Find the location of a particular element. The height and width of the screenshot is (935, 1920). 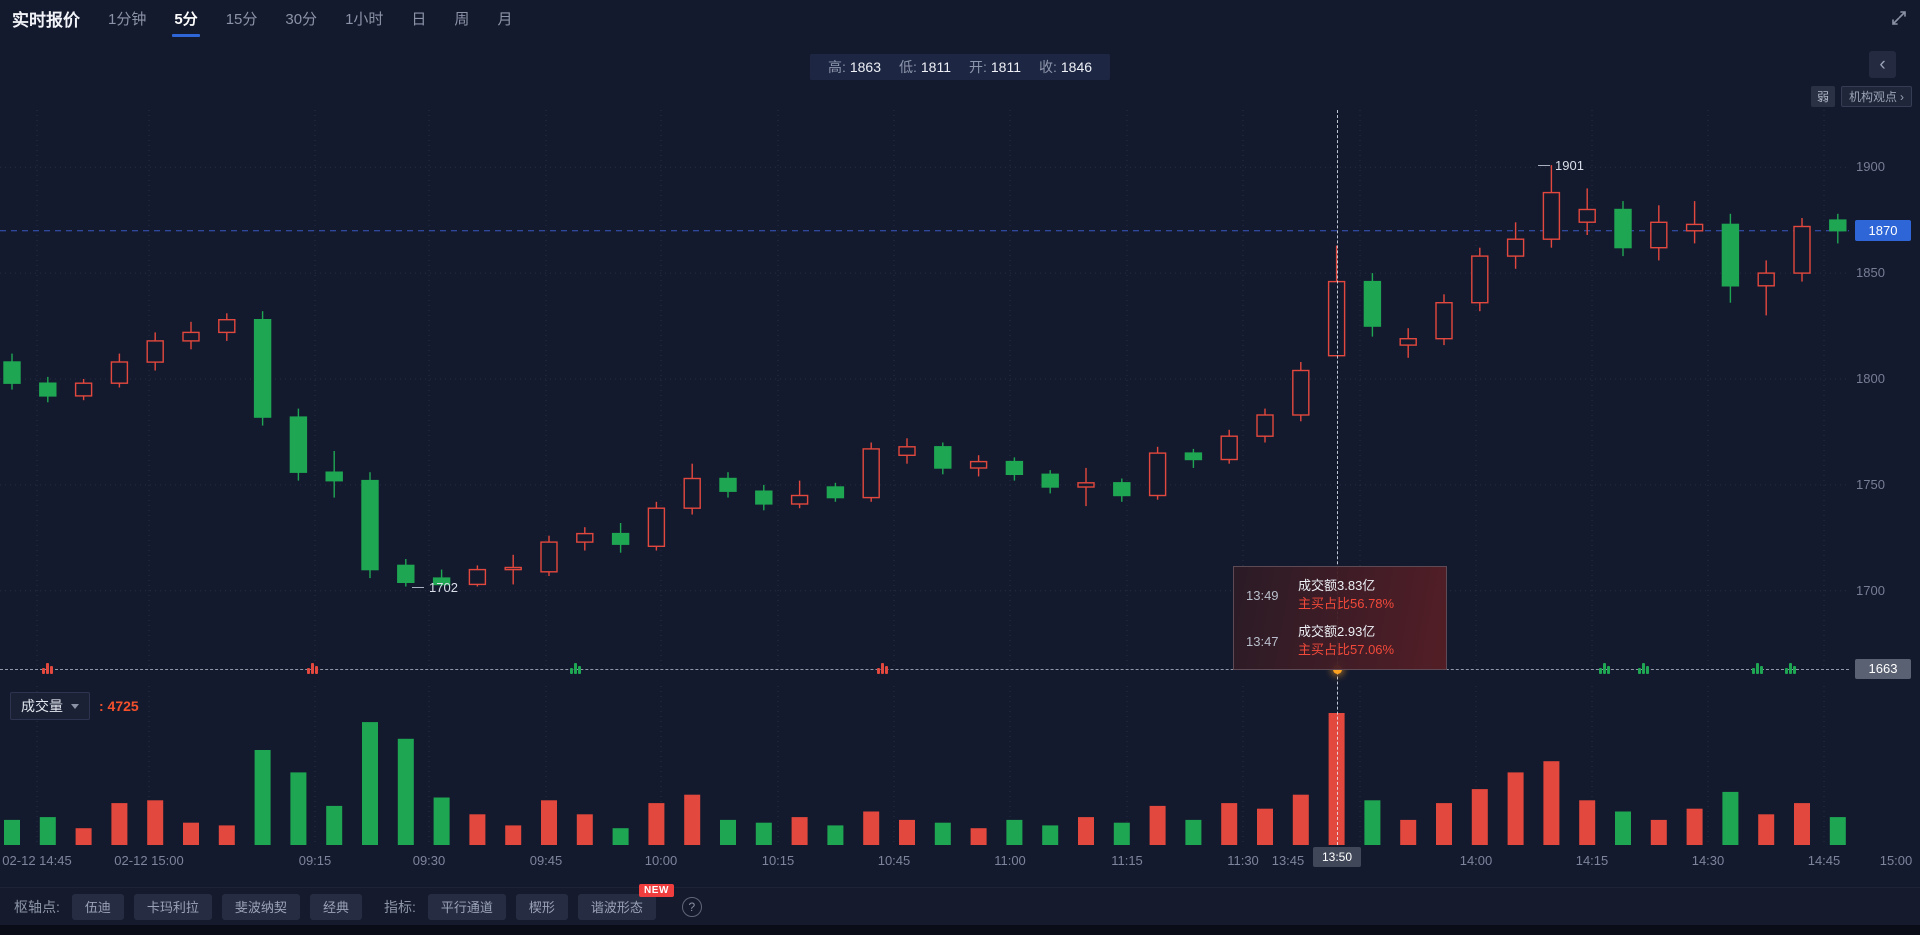

org-view-label: 机构观点 is located at coordinates (1872, 97).